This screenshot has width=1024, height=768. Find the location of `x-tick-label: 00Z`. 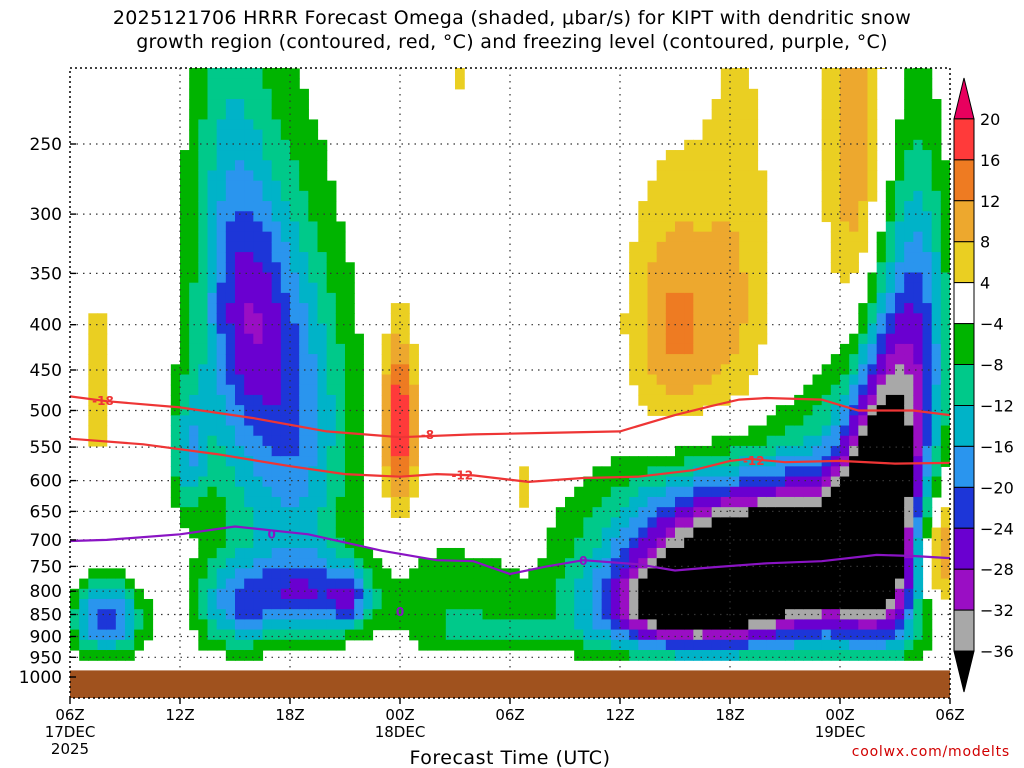

x-tick-label: 00Z is located at coordinates (839, 715).